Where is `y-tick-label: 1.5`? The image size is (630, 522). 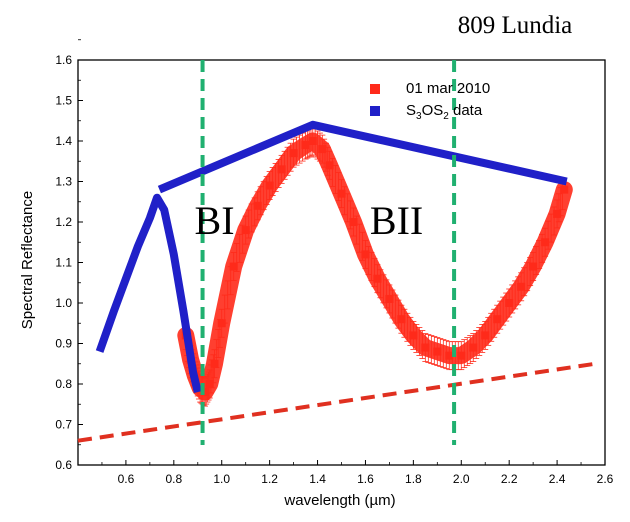 y-tick-label: 1.5 is located at coordinates (63, 101).